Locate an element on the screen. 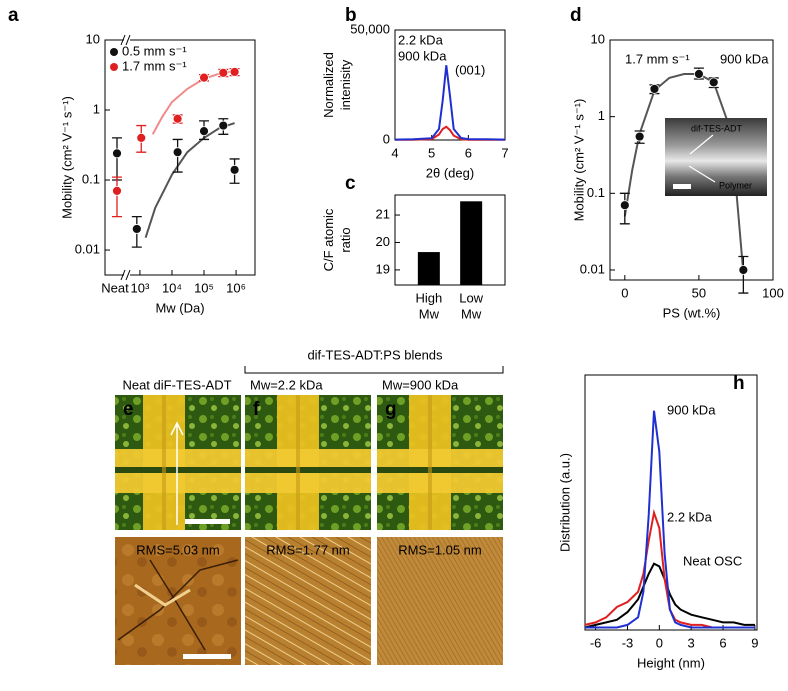 The height and width of the screenshot is (691, 788). x-tick-label: 10⁴ is located at coordinates (172, 287).